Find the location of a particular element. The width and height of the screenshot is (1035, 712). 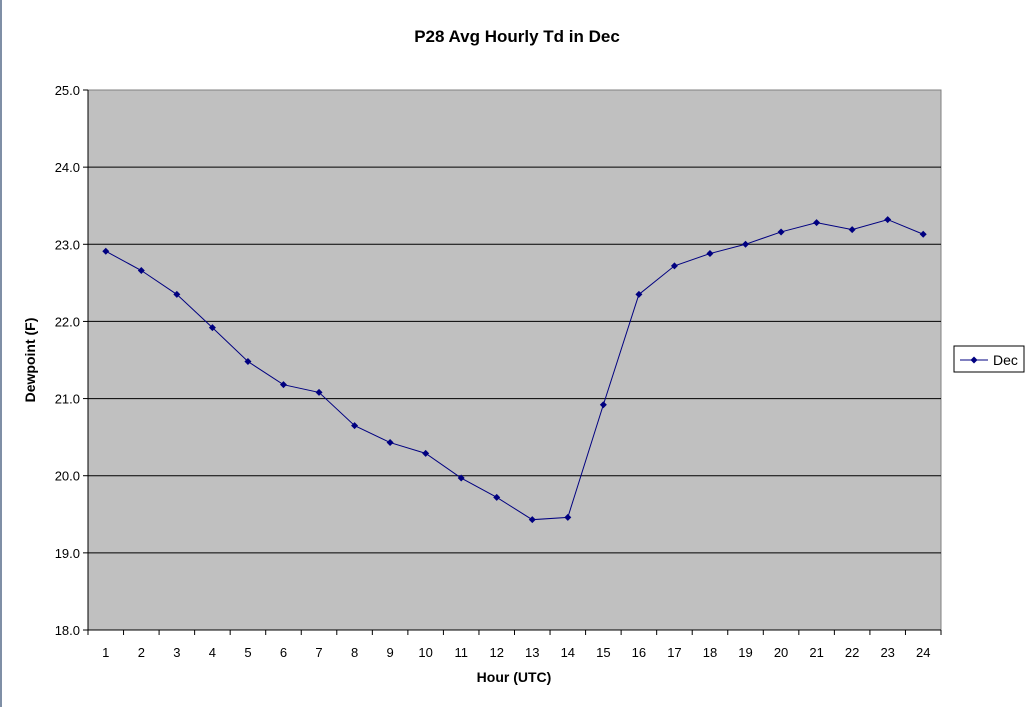

window-left-edge is located at coordinates (1, 353).